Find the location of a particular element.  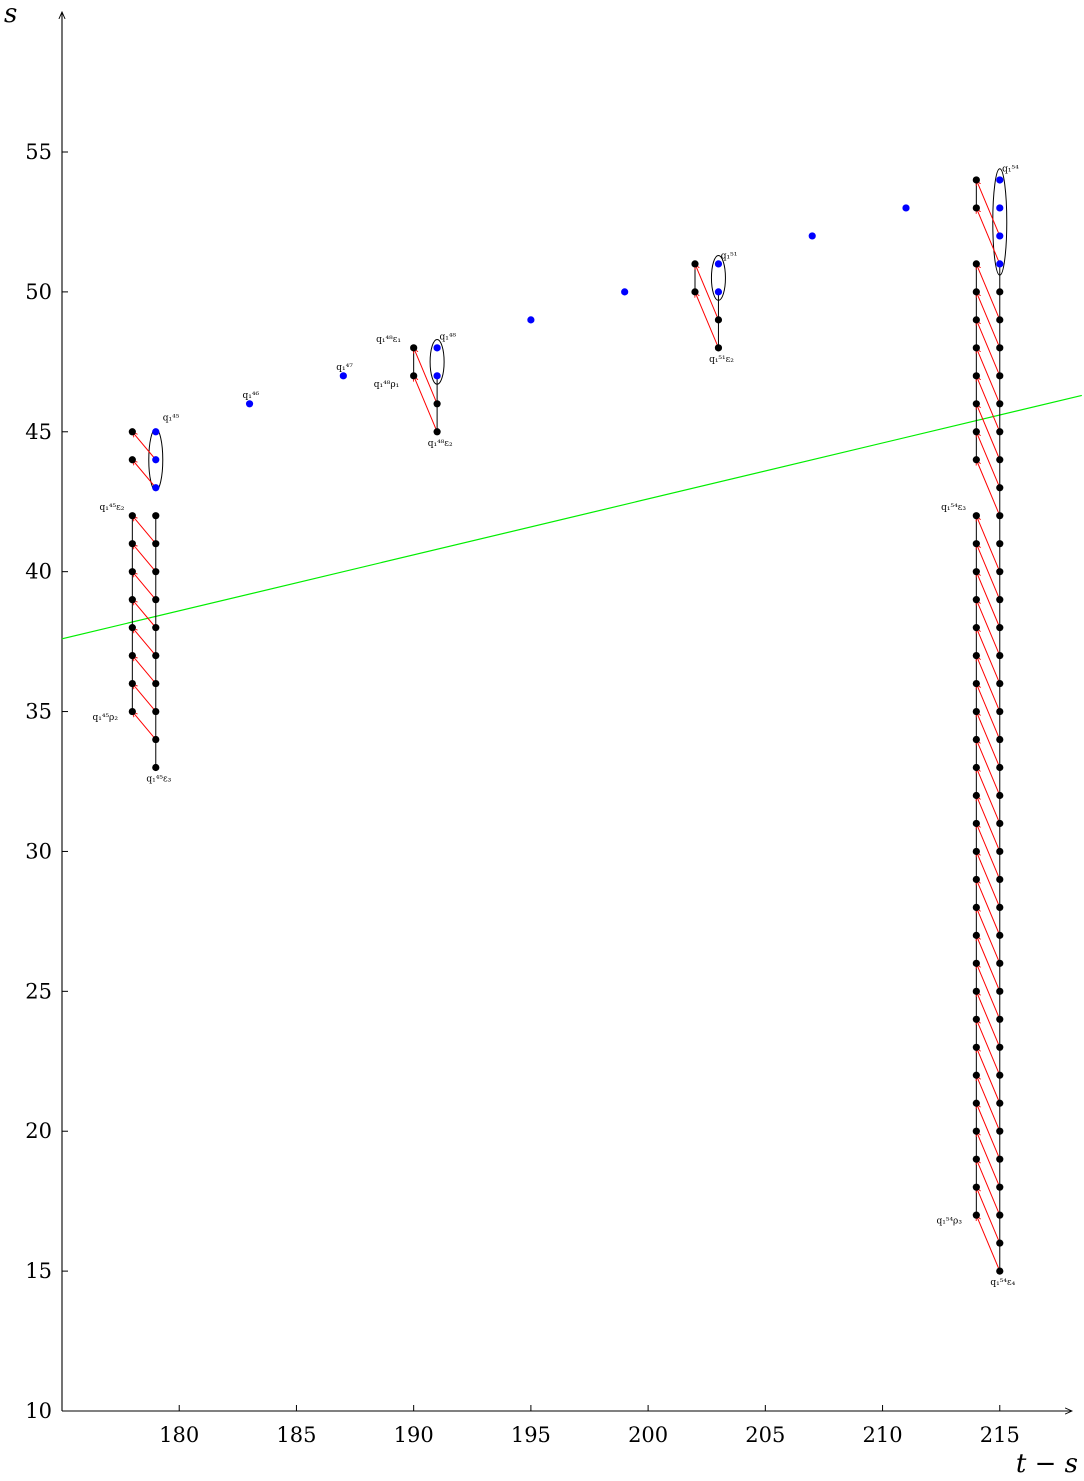

x-tick-label: 210 is located at coordinates (883, 1435).